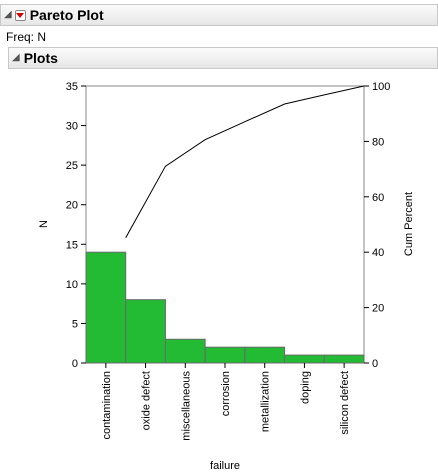 This screenshot has width=438, height=472. I want to click on y-tick-label: 10, so click(72, 285).